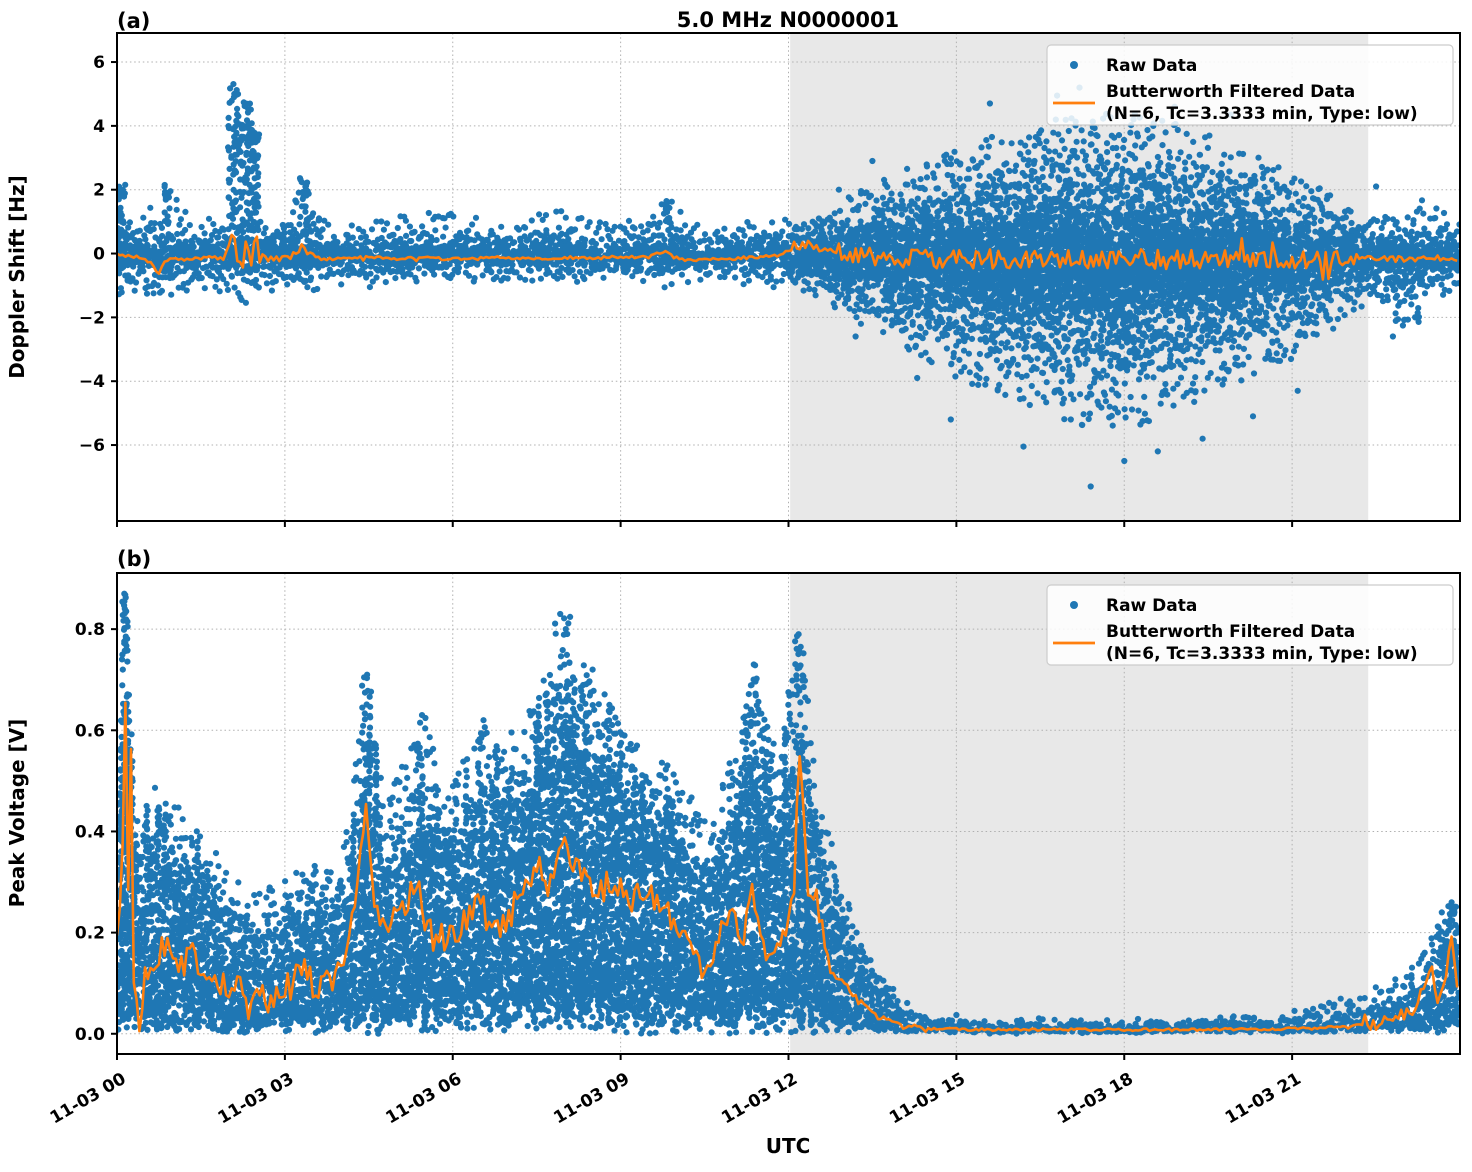 This screenshot has height=1172, width=1472. What do you see at coordinates (1095, 1098) in the screenshot?
I see `x-tick-label: 11-03 18` at bounding box center [1095, 1098].